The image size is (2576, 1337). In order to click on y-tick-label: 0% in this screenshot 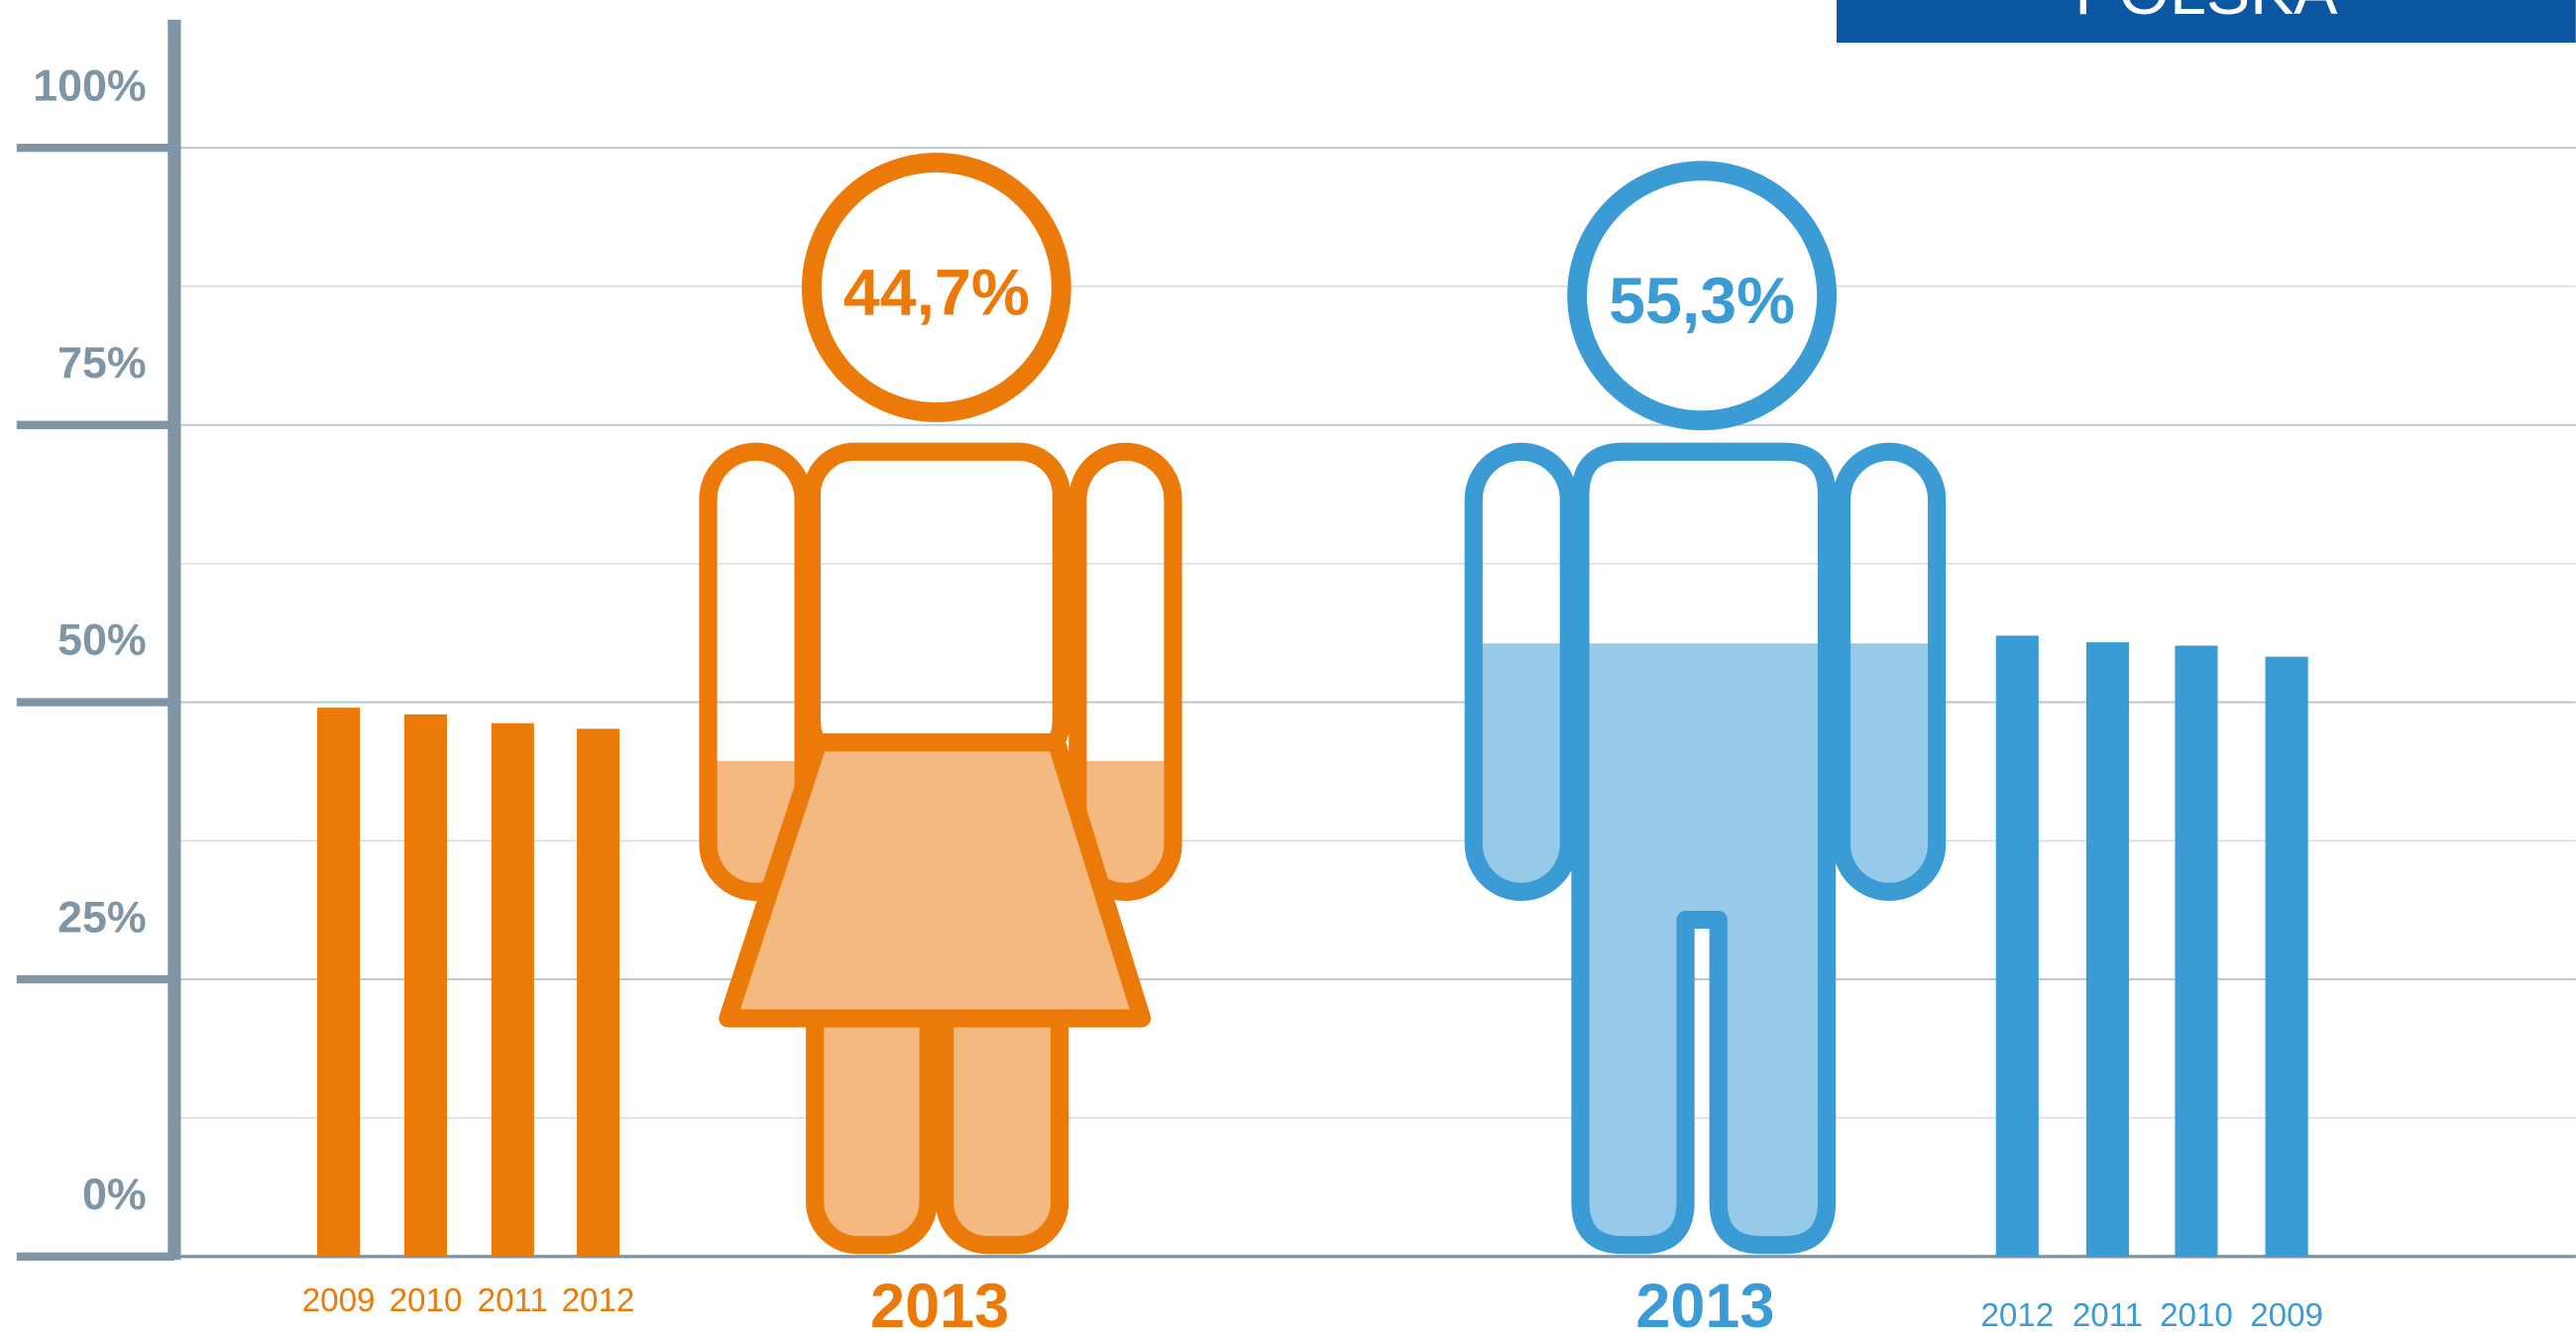, I will do `click(114, 1194)`.